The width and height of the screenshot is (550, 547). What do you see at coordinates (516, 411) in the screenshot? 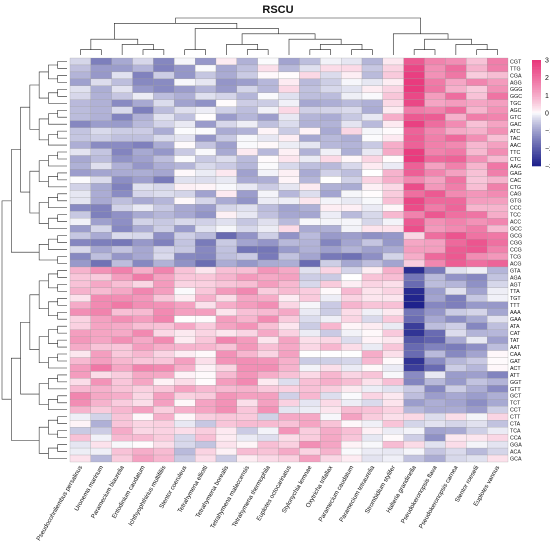
I see `row-label: CCT` at bounding box center [516, 411].